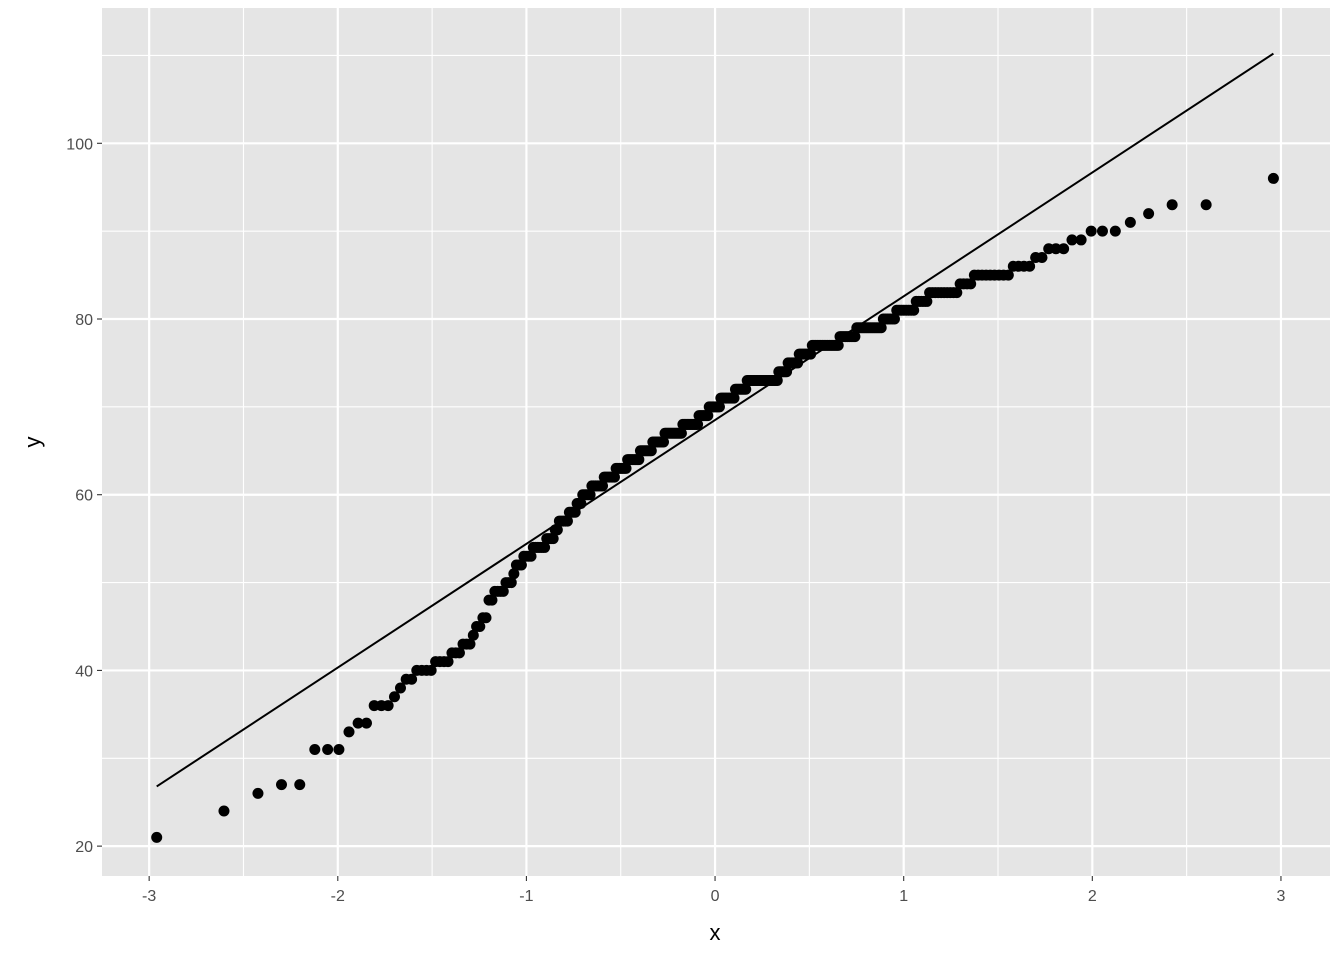 This screenshot has width=1344, height=960. What do you see at coordinates (84, 671) in the screenshot?
I see `y-tick-label: 40` at bounding box center [84, 671].